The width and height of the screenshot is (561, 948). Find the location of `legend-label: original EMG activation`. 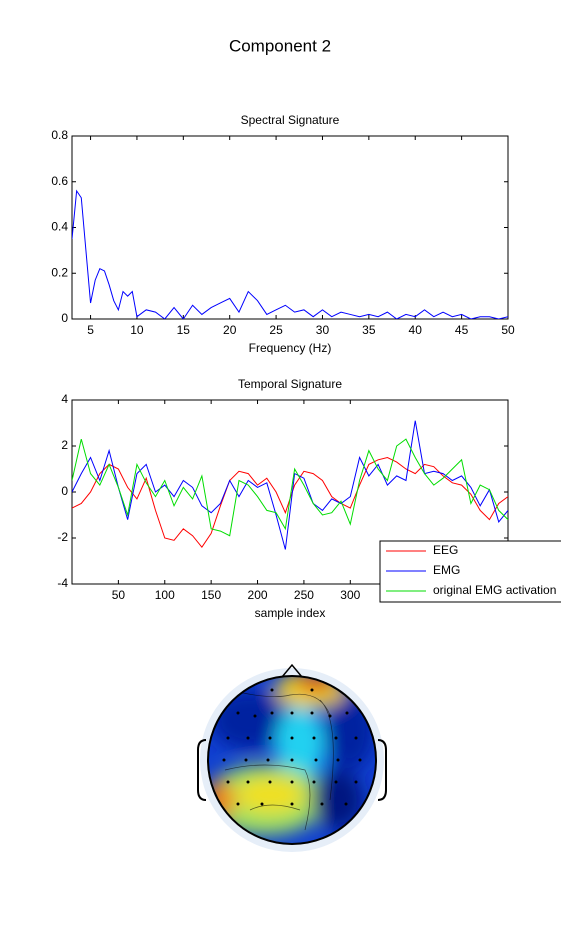

legend-label: original EMG activation is located at coordinates (494, 590).